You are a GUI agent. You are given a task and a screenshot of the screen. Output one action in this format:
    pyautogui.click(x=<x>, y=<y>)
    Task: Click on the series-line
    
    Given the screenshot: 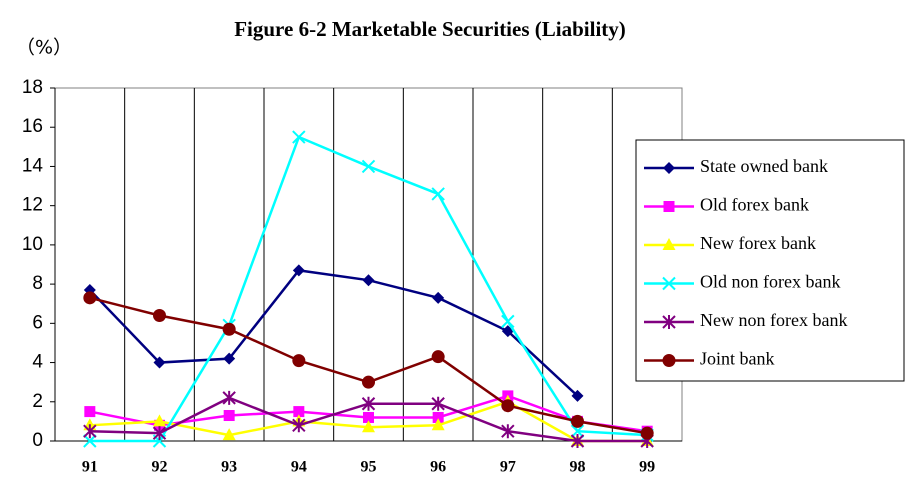 What is the action you would take?
    pyautogui.click(x=333, y=333)
    